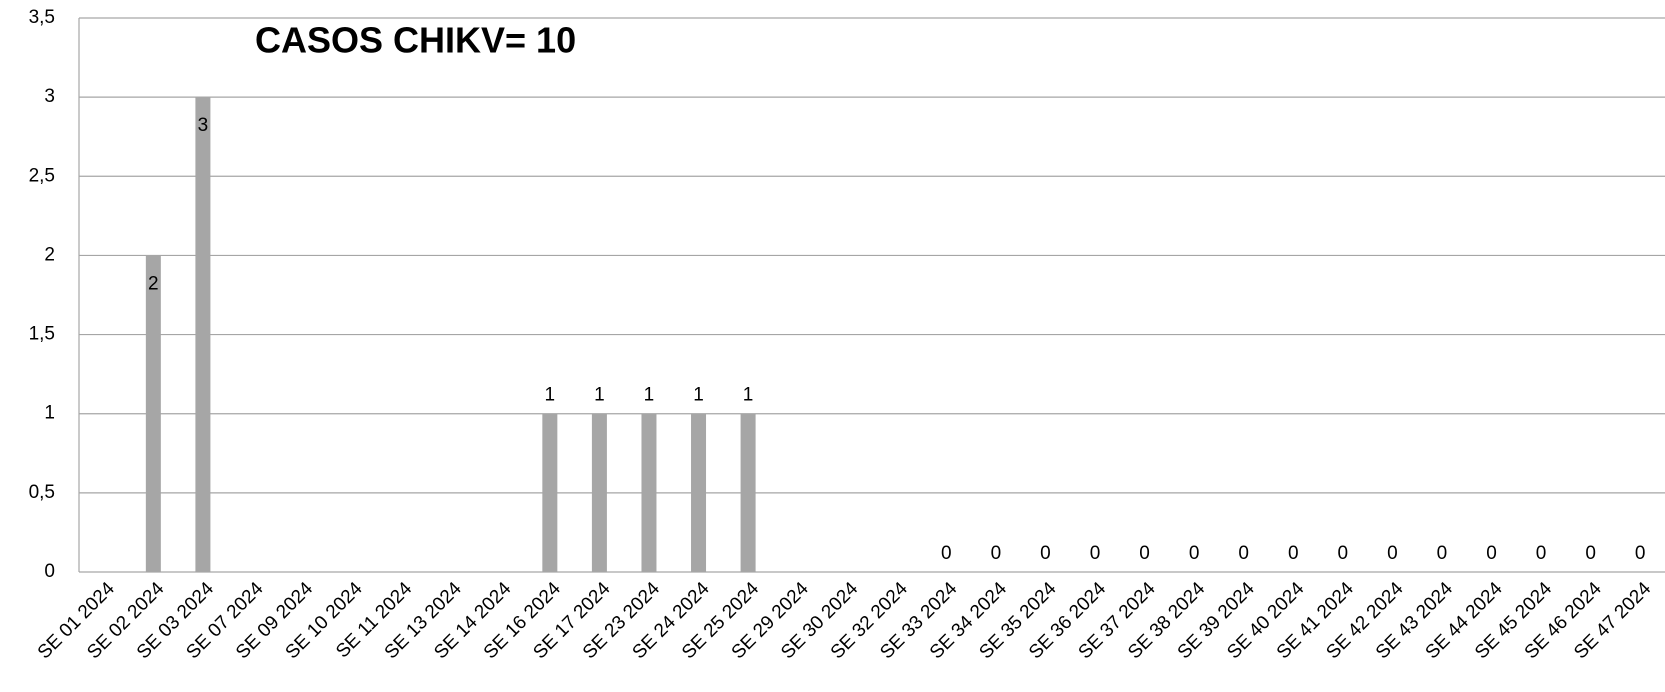 The image size is (1665, 692). What do you see at coordinates (49, 96) in the screenshot?
I see `y-tick-label: 3` at bounding box center [49, 96].